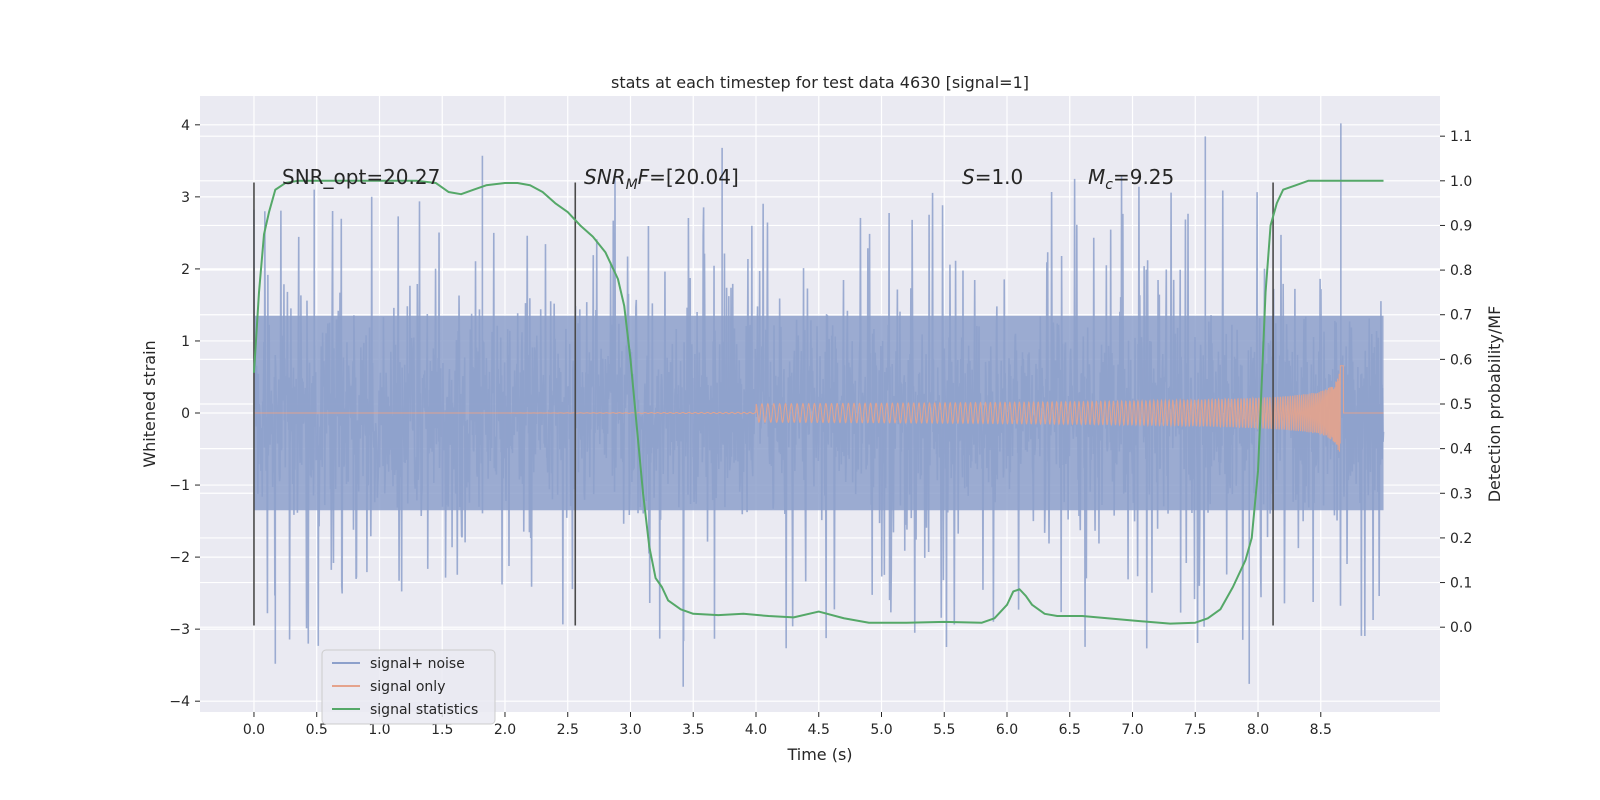  Describe the element at coordinates (1132, 730) in the screenshot. I see `x-tick-label: 7.0` at that location.